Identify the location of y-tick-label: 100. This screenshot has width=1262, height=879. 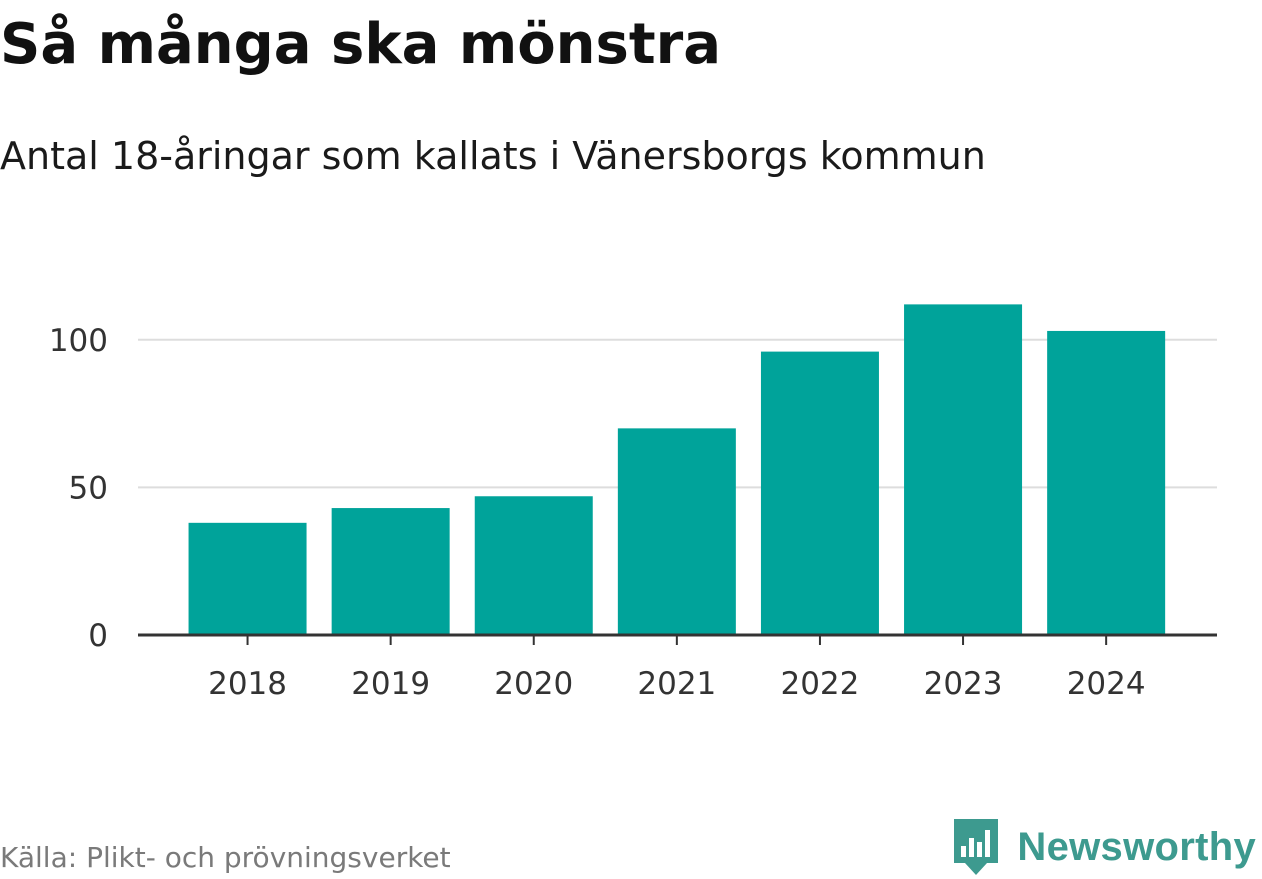
(78, 341).